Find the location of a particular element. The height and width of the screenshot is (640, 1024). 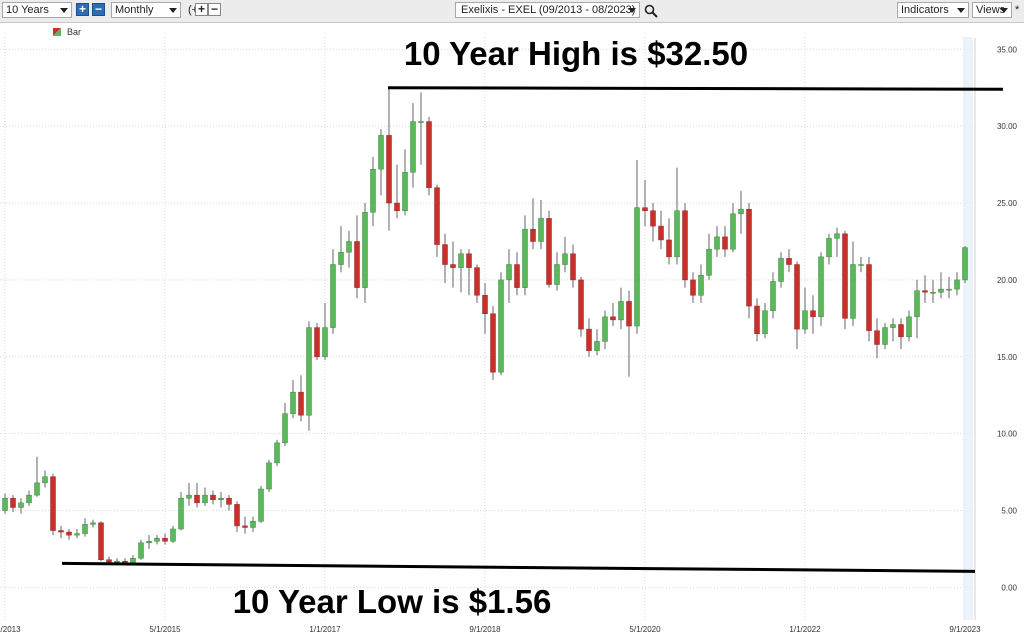

annotation-text: 10 Year High is $32.50 is located at coordinates (576, 53).